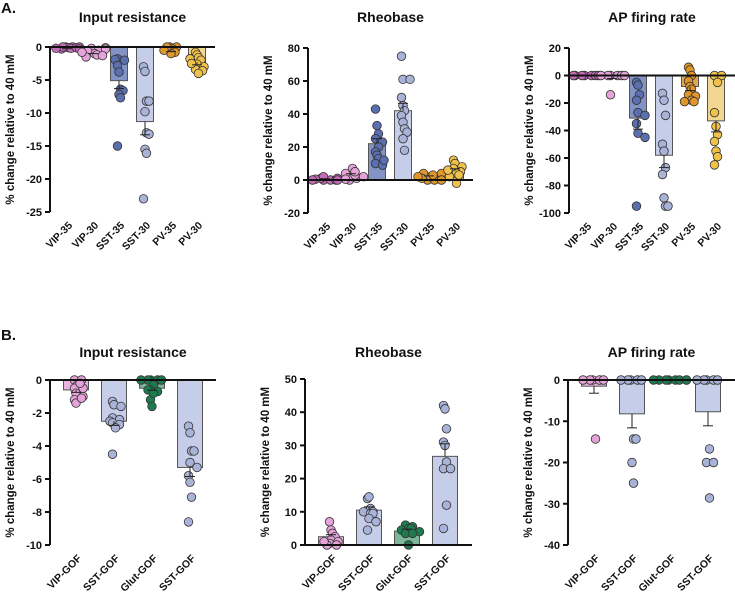  I want to click on y-tick-label: -25, so click(34, 213).